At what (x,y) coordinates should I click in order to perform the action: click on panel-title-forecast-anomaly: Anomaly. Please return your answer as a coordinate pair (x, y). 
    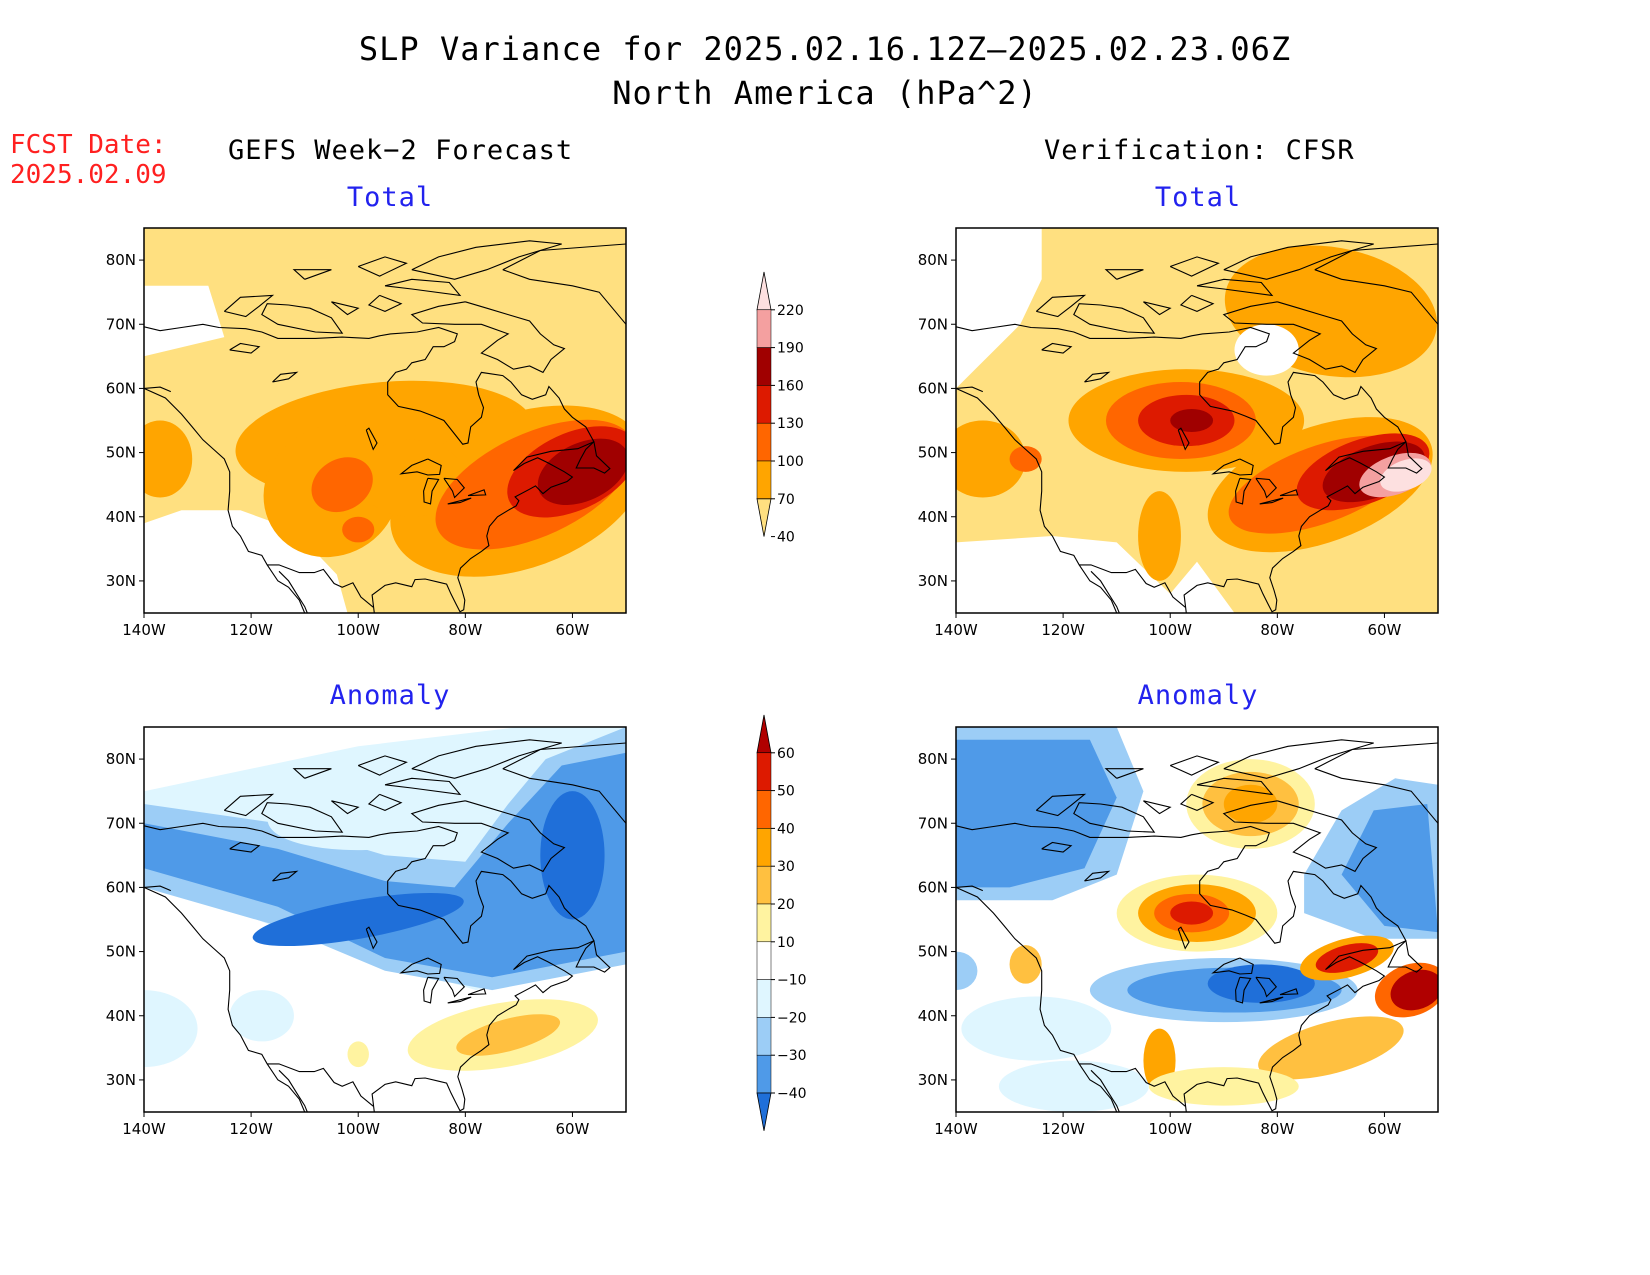
    Looking at the image, I should click on (390, 695).